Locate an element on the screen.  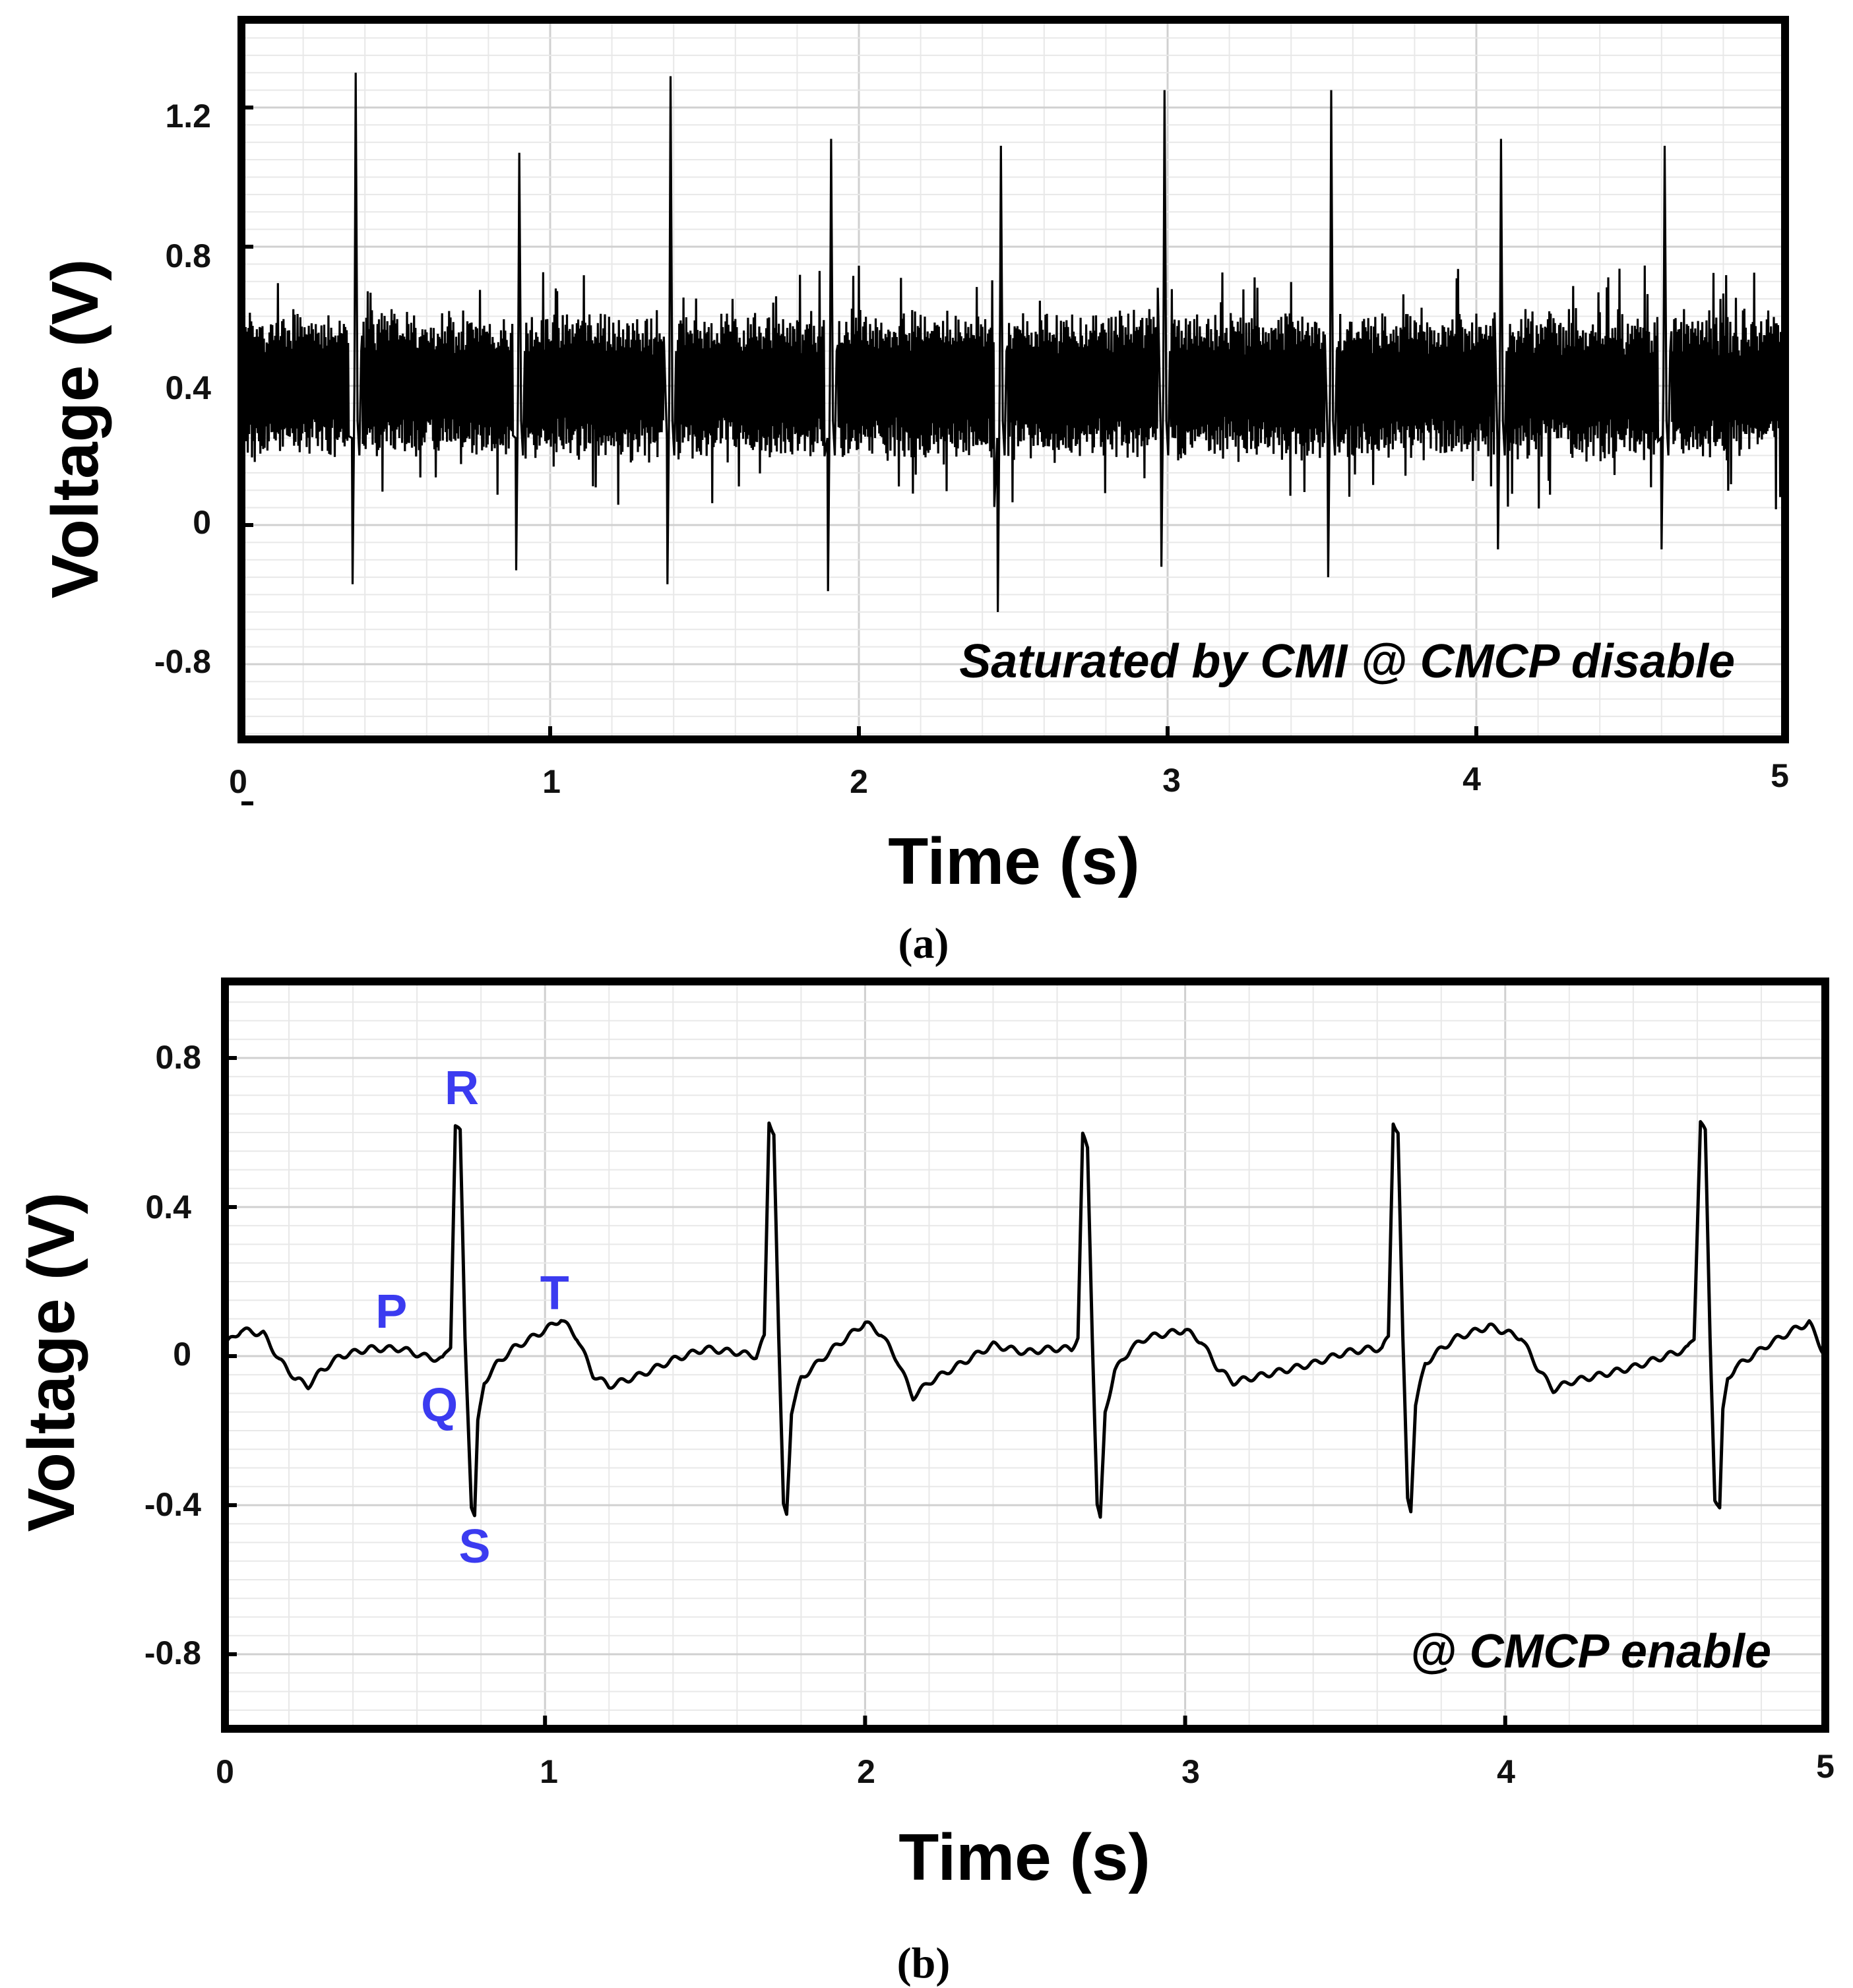
caption-a: (a) is located at coordinates (924, 943).